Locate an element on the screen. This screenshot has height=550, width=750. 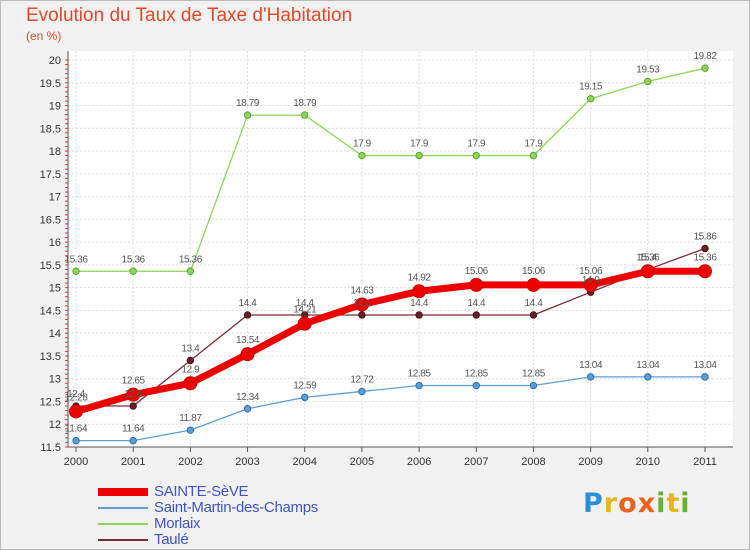
y-tick-label: 12 is located at coordinates (55, 425).